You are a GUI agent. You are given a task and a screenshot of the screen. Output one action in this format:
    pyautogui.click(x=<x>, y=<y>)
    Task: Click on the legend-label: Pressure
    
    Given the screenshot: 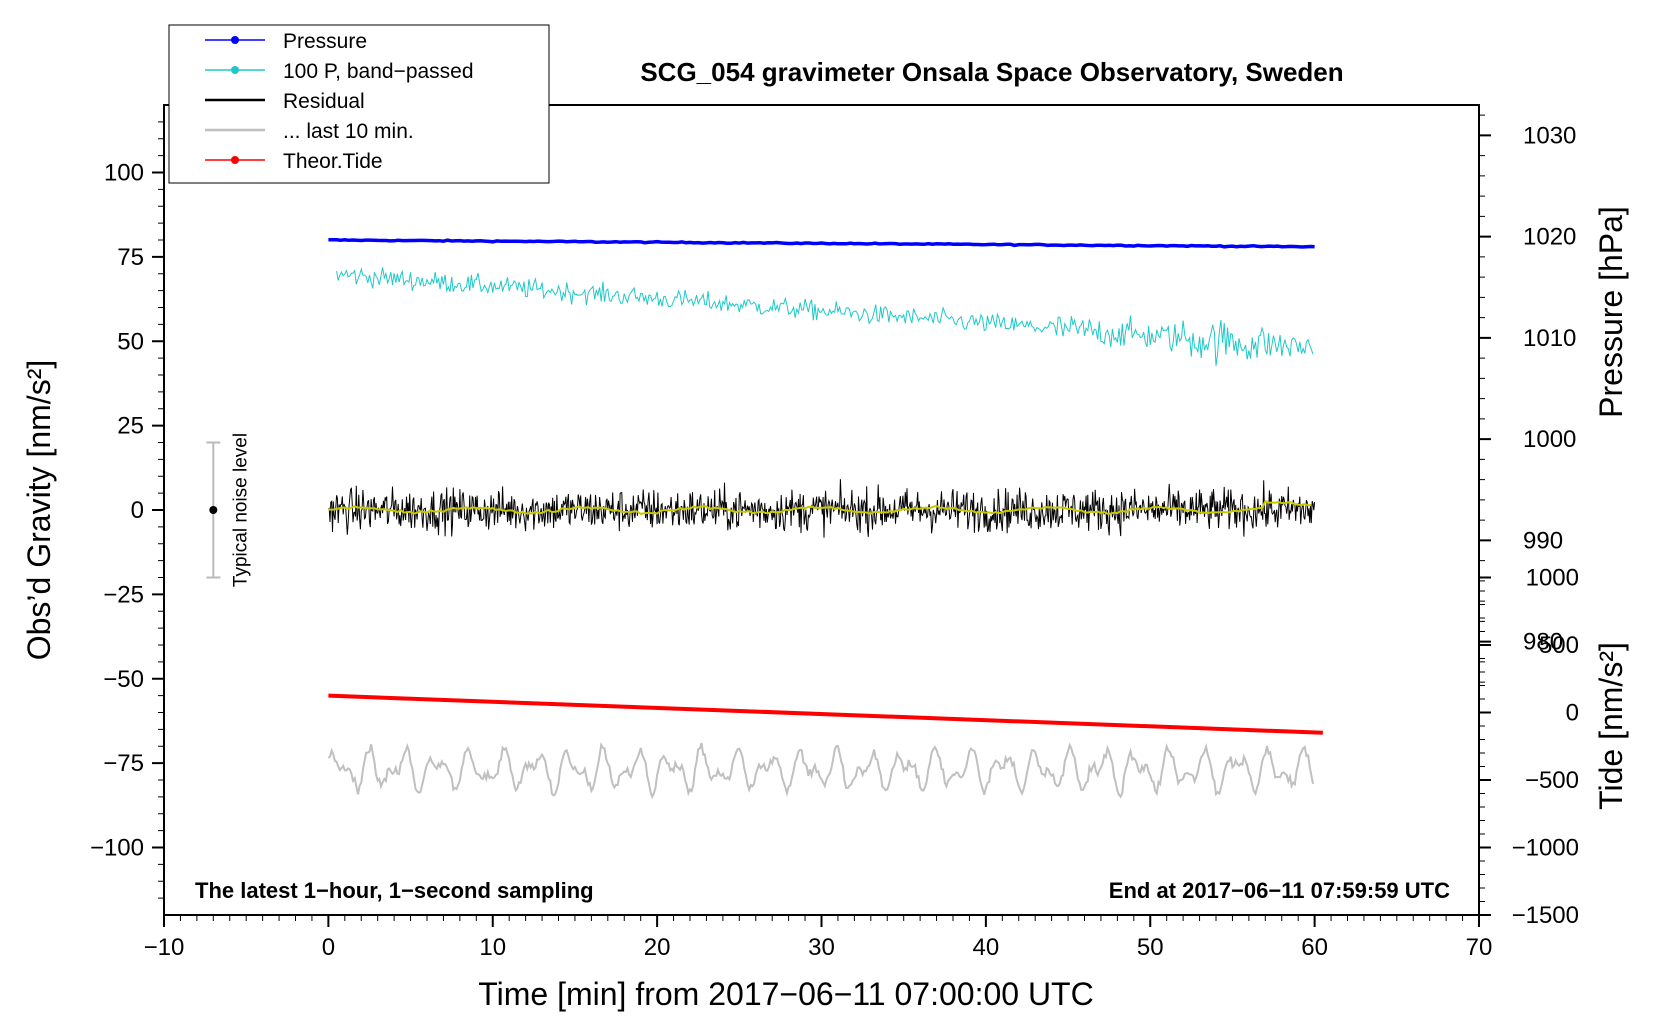 What is the action you would take?
    pyautogui.click(x=325, y=41)
    